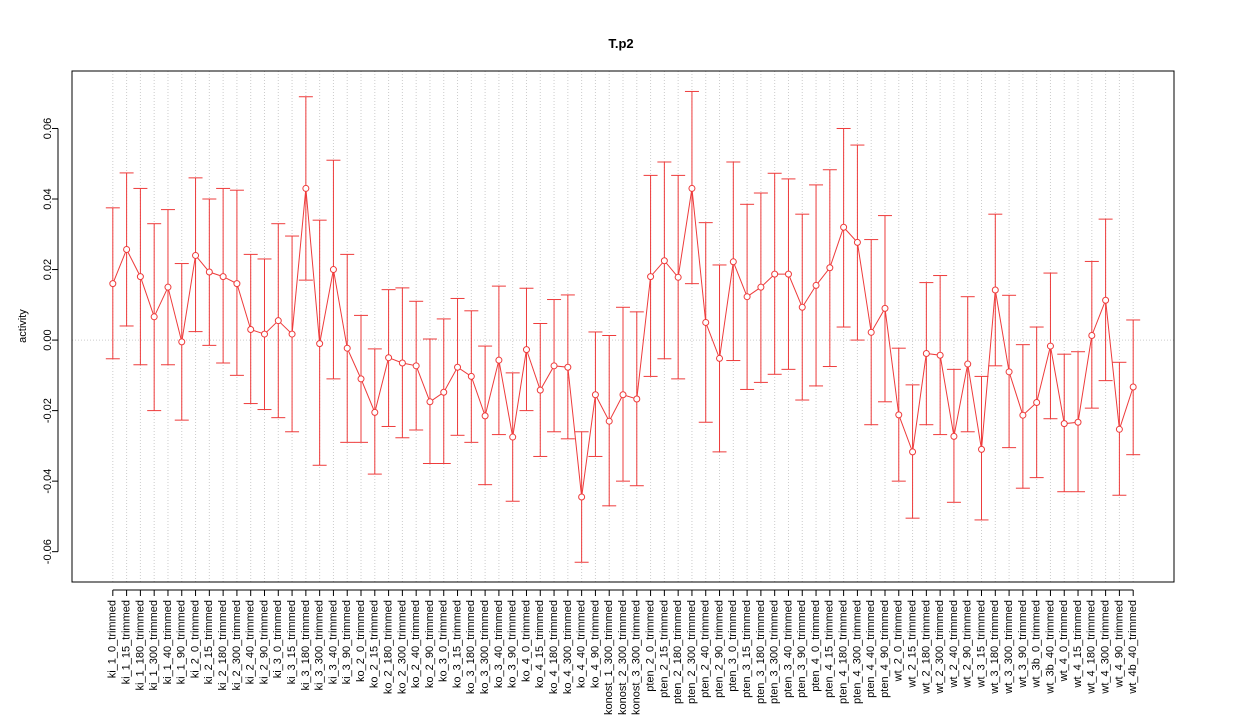  Describe the element at coordinates (513, 644) in the screenshot. I see `x-tick-label: ko_3_90_trimmed` at that location.